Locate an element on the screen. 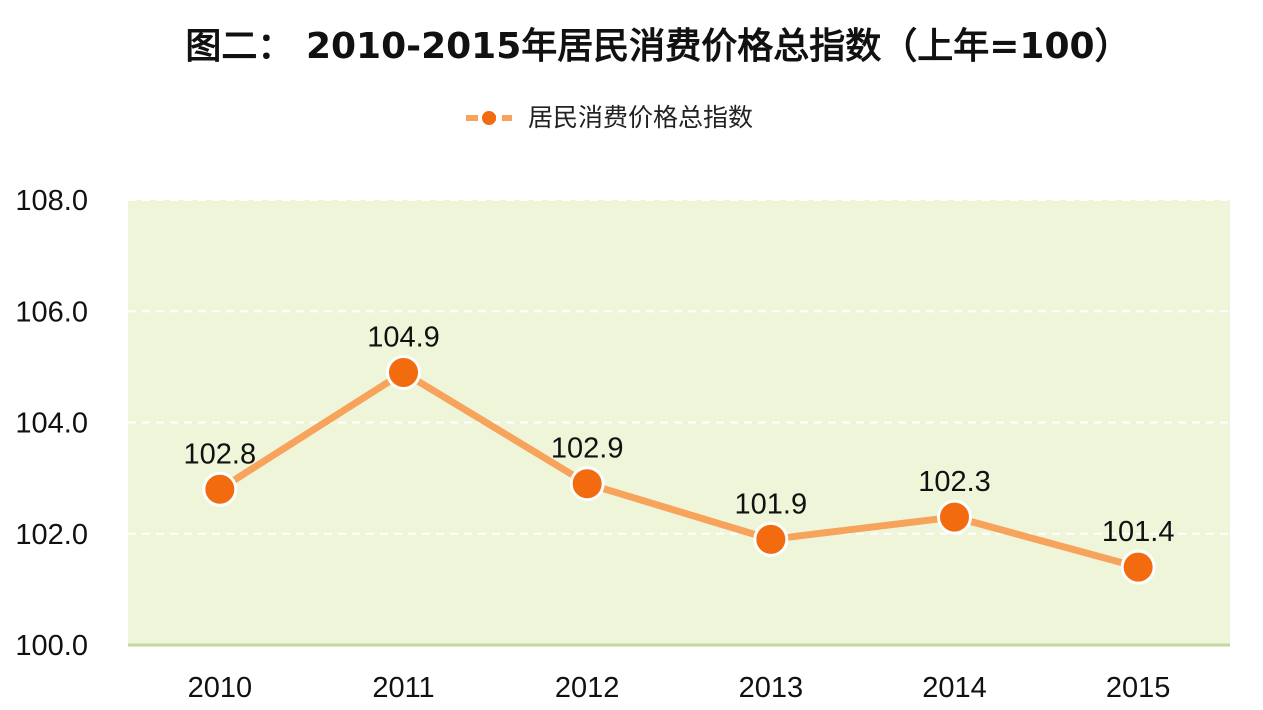 The image size is (1263, 710). legend-marker-swatch is located at coordinates (489, 118).